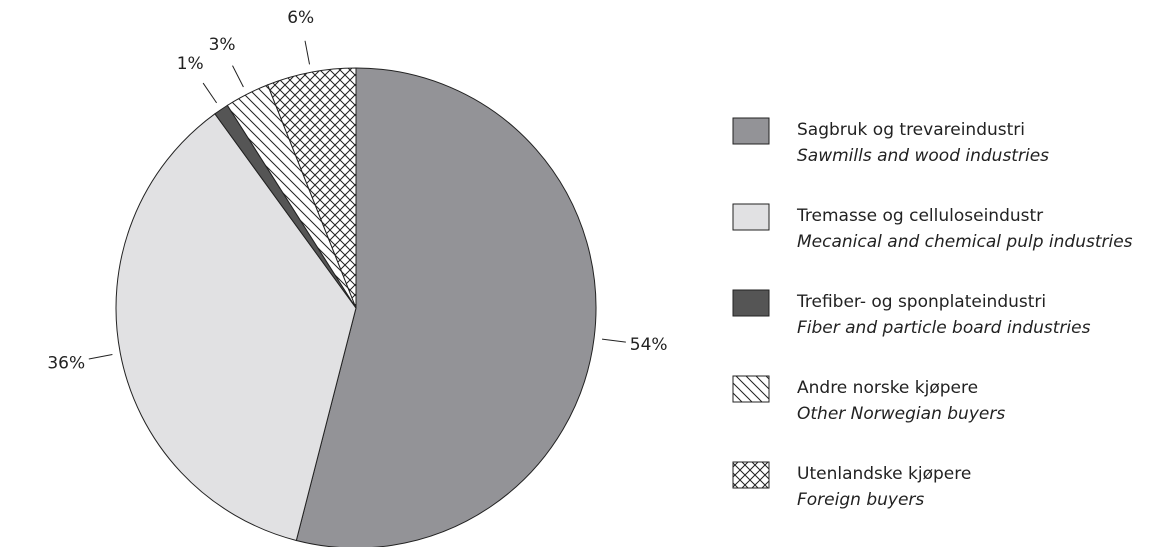 Image resolution: width=1157 pixels, height=547 pixels. I want to click on legend-label-english: Fiber and particle board industries, so click(944, 328).